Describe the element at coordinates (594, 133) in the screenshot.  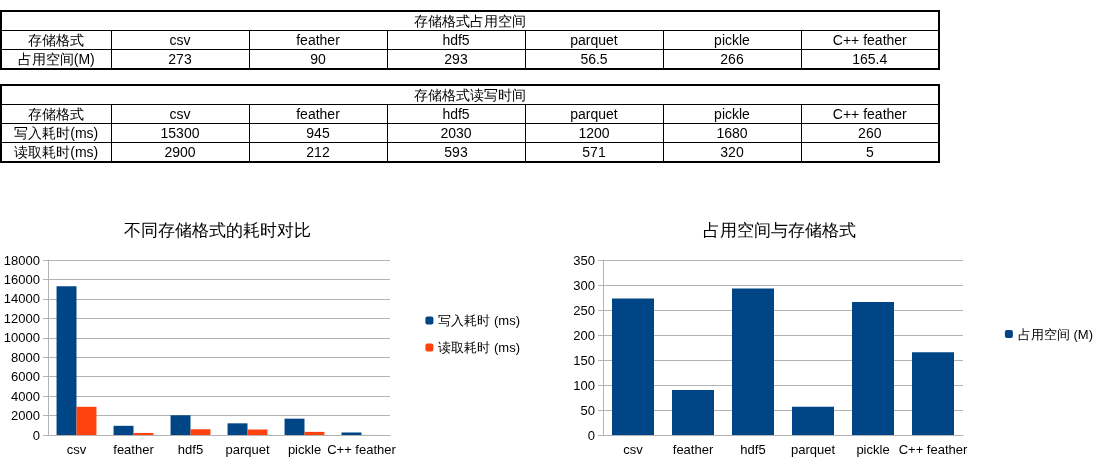
I see `data-label: 1200` at that location.